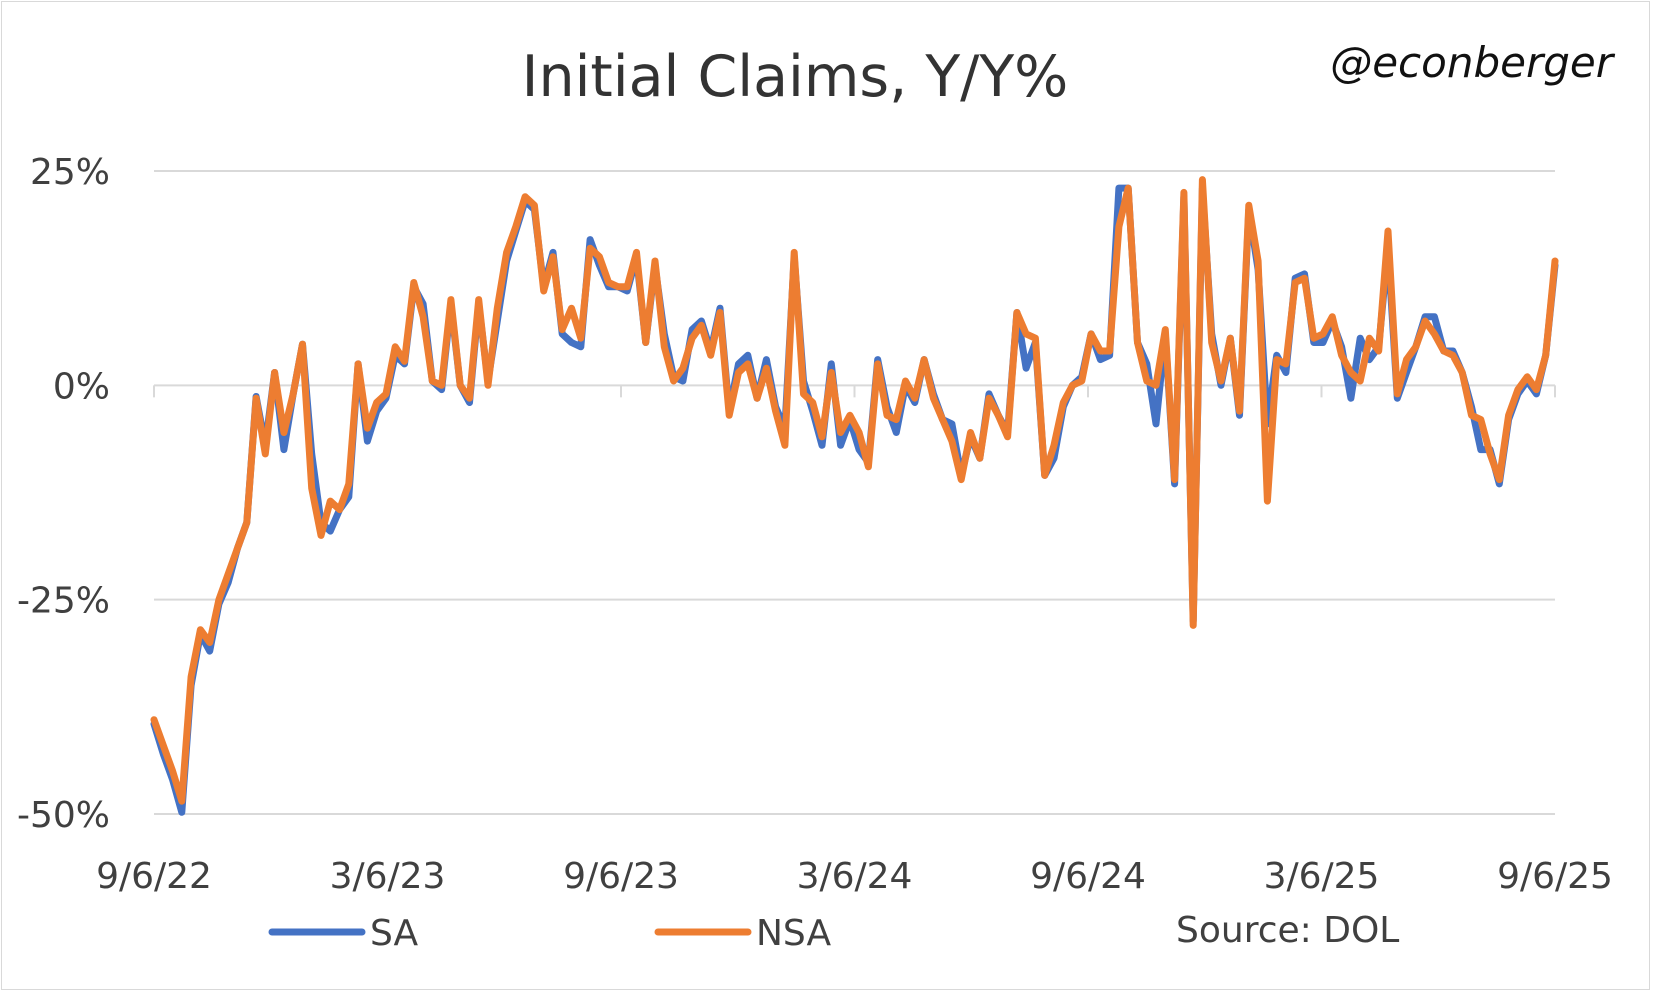 The width and height of the screenshot is (1653, 993). I want to click on x-tick-label: 3/6/23, so click(388, 876).